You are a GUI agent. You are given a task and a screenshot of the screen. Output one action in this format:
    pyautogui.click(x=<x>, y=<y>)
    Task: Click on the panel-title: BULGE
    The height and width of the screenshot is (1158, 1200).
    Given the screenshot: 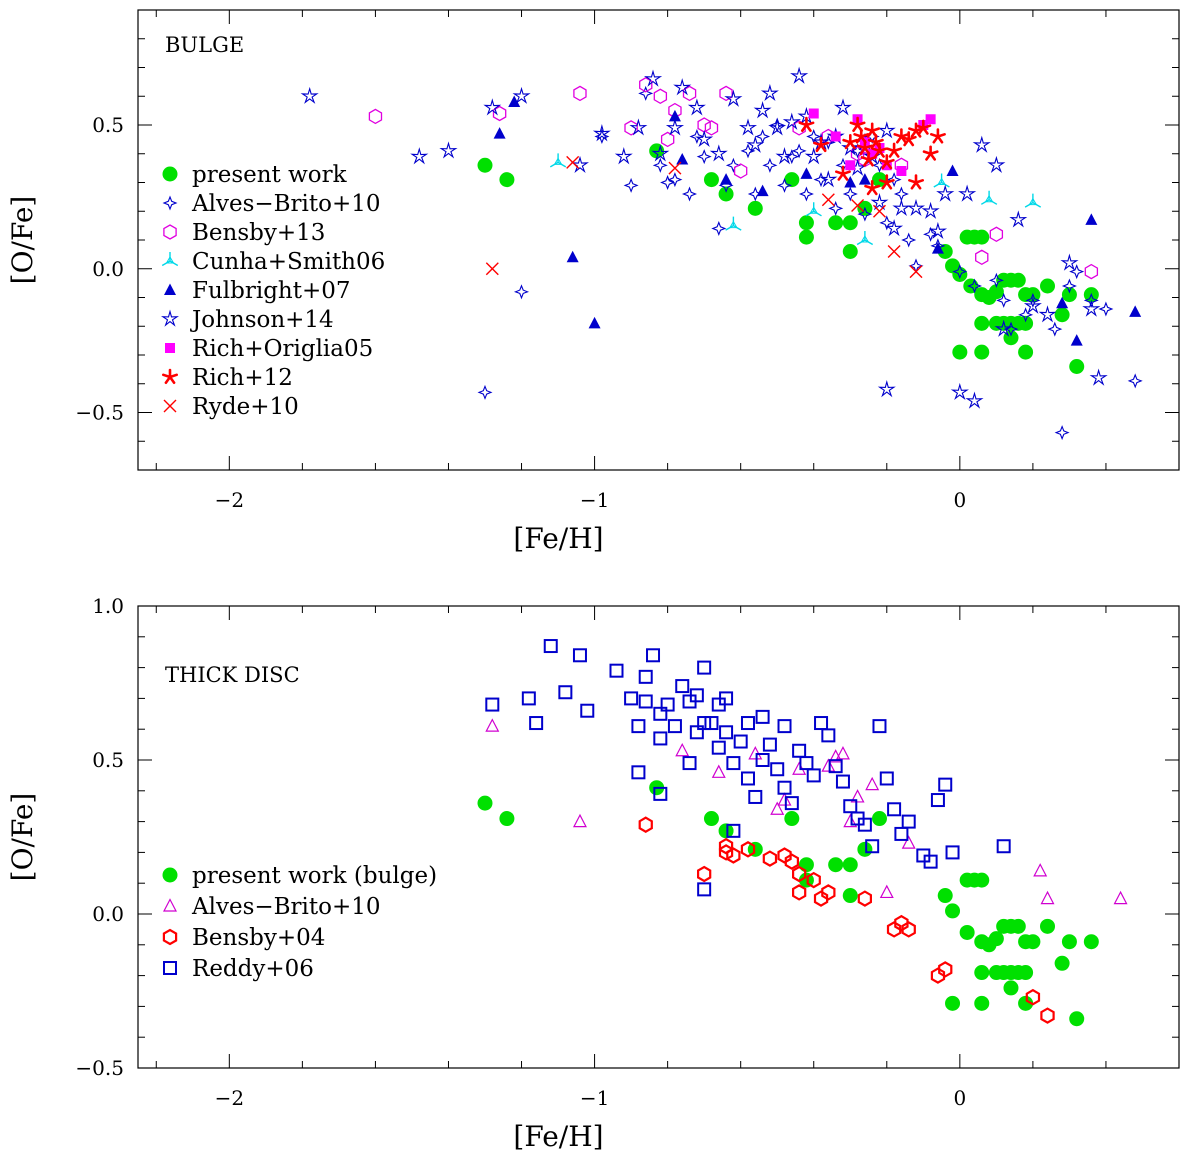 What is the action you would take?
    pyautogui.click(x=204, y=45)
    